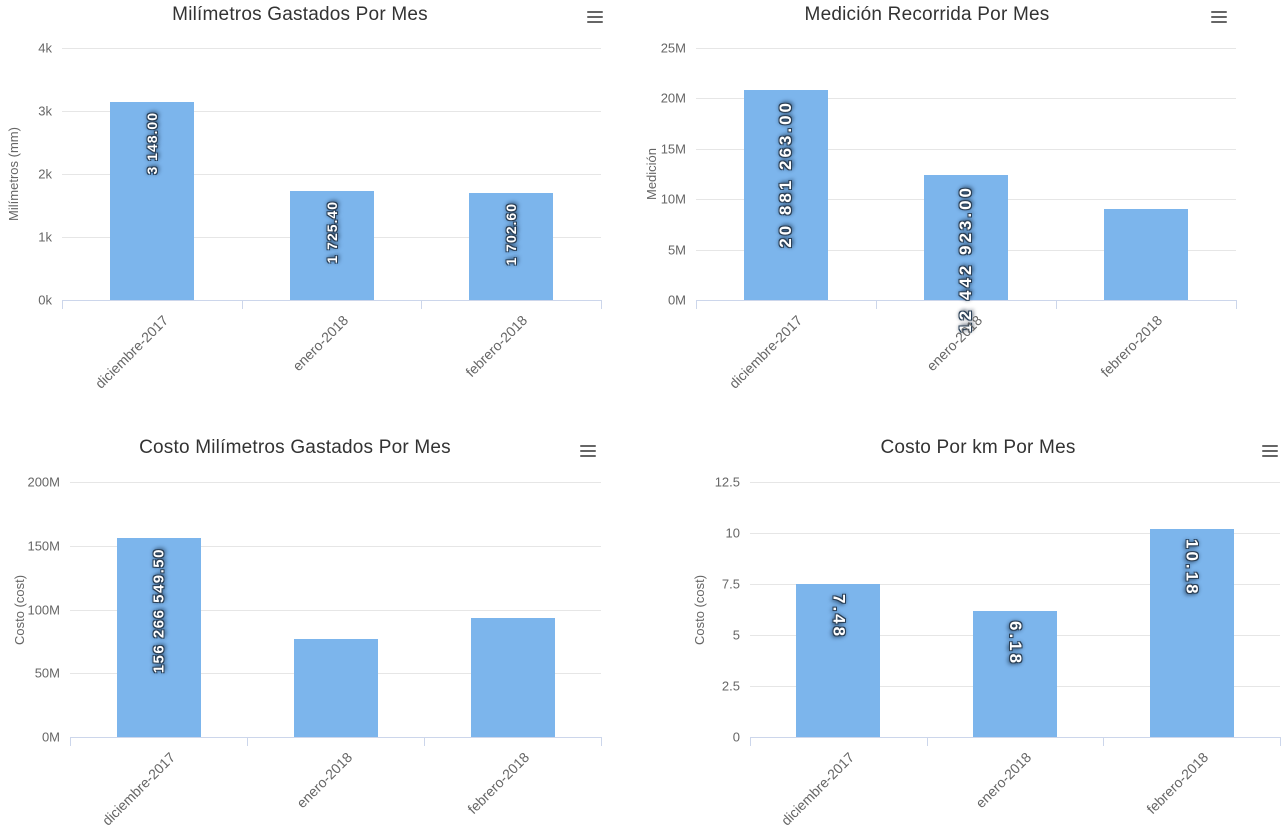 This screenshot has height=836, width=1288. I want to click on y-tick-label: 20M, so click(673, 98).